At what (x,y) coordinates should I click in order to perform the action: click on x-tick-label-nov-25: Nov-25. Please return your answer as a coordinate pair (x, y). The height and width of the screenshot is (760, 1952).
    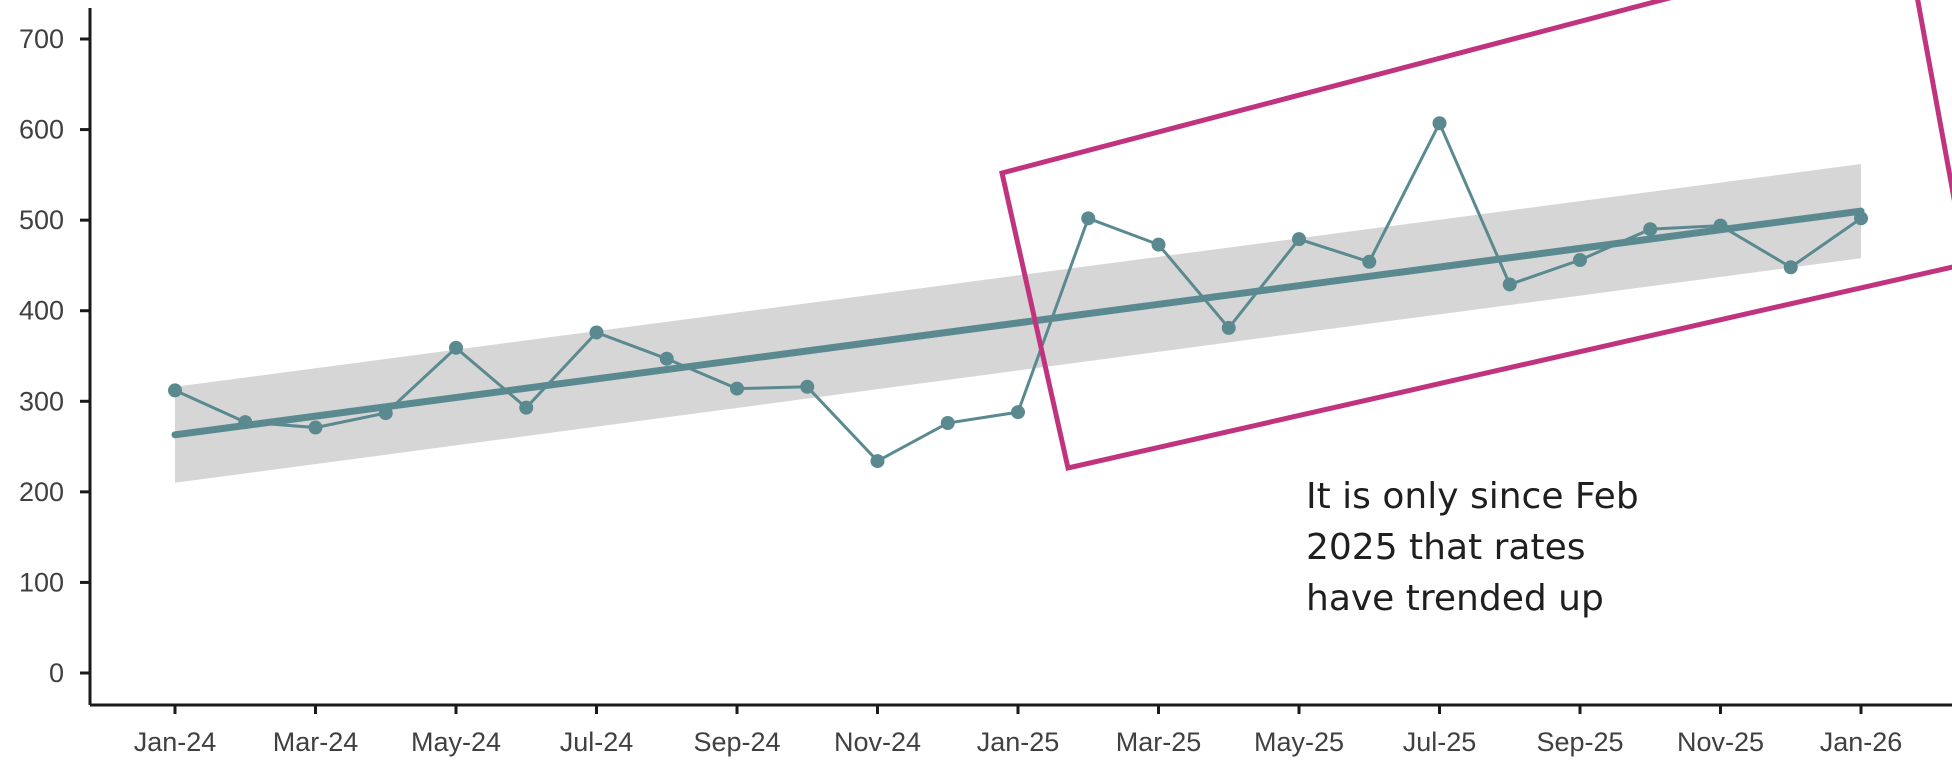
    Looking at the image, I should click on (1720, 742).